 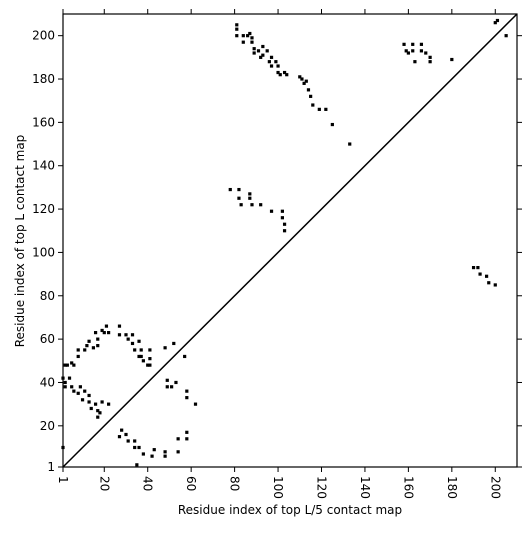 What do you see at coordinates (365, 487) in the screenshot?
I see `x-tick-label: 140` at bounding box center [365, 487].